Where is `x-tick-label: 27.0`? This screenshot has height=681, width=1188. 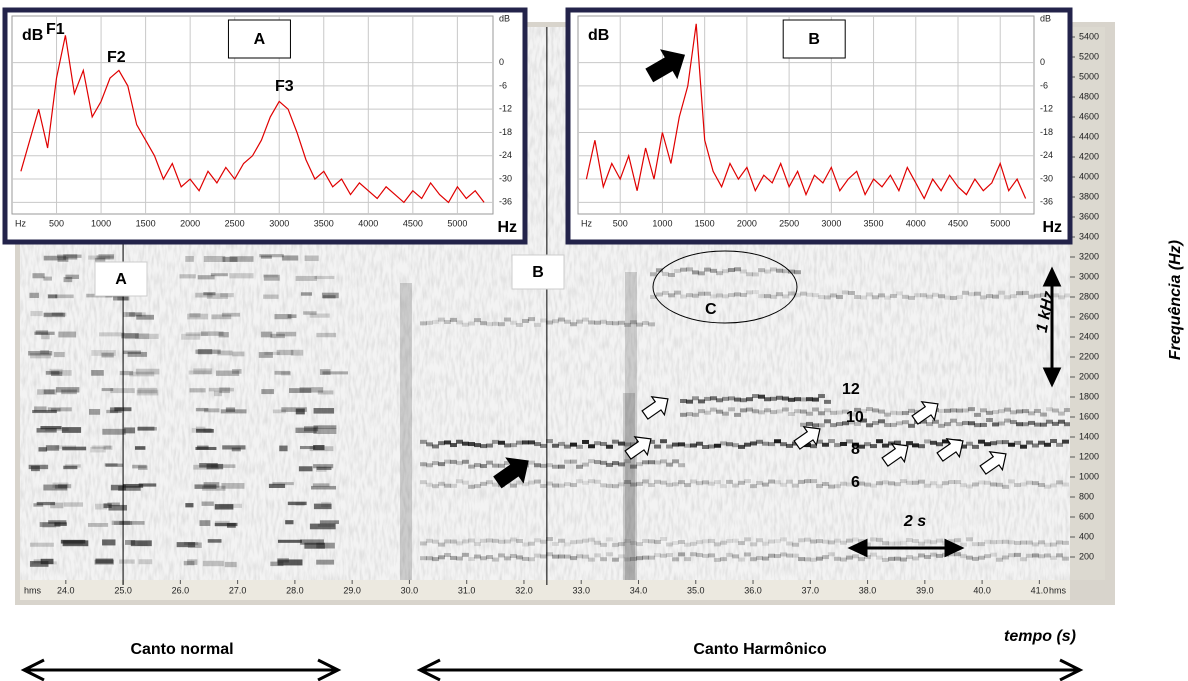
x-tick-label: 27.0 is located at coordinates (238, 590).